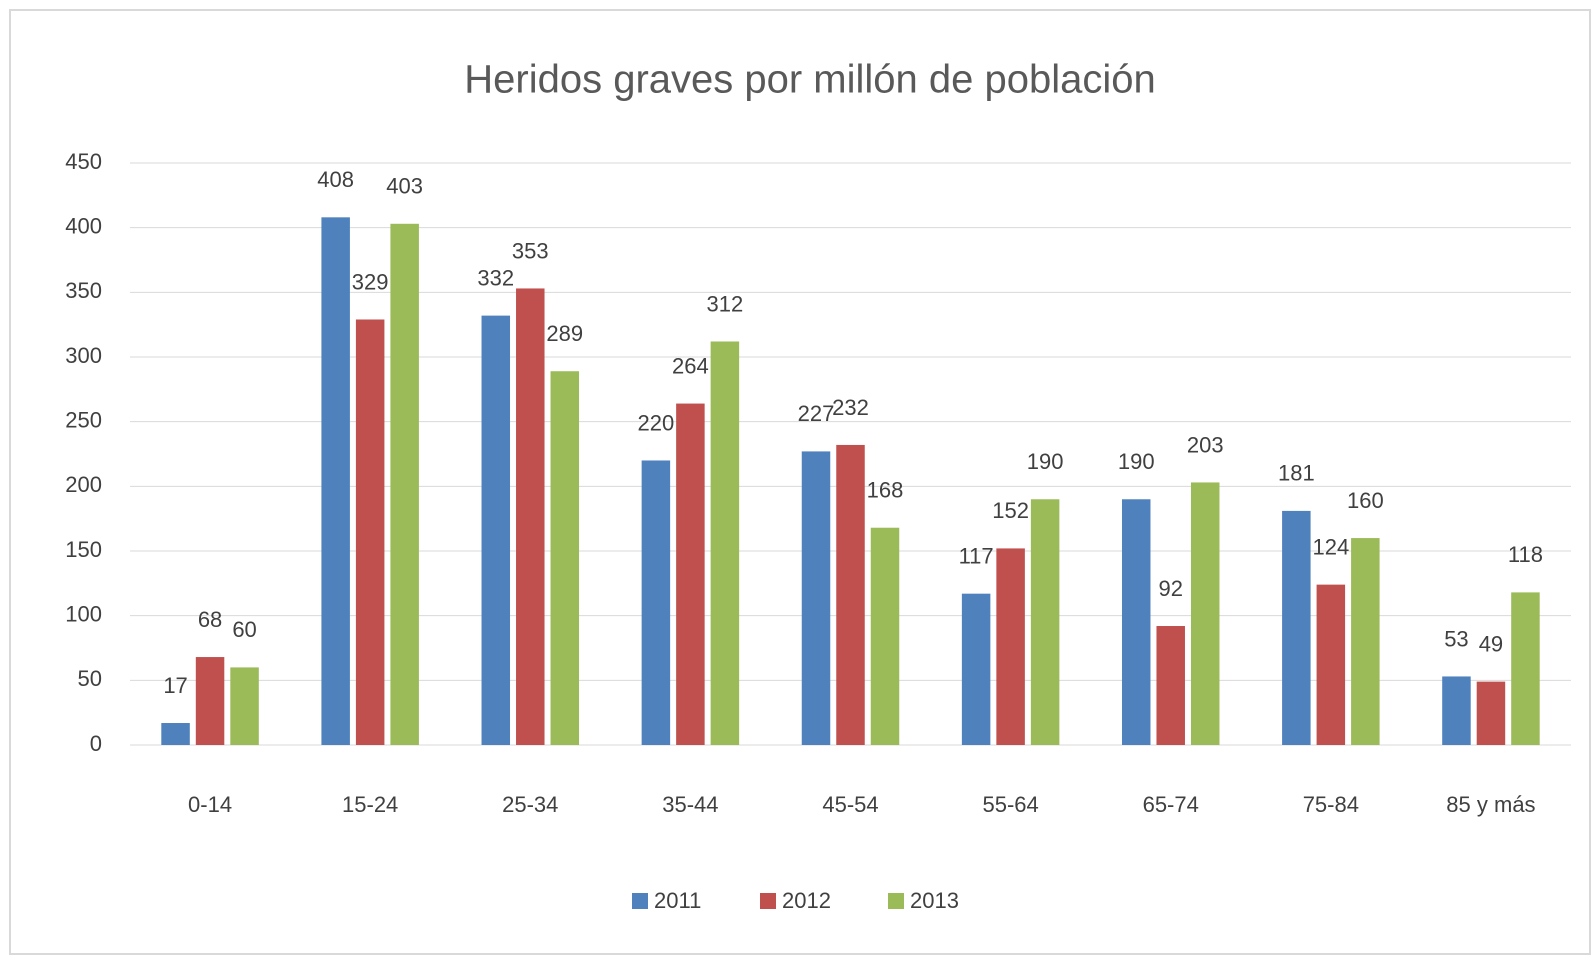 Image resolution: width=1595 pixels, height=959 pixels. I want to click on y-tick-label: 350, so click(83, 290).